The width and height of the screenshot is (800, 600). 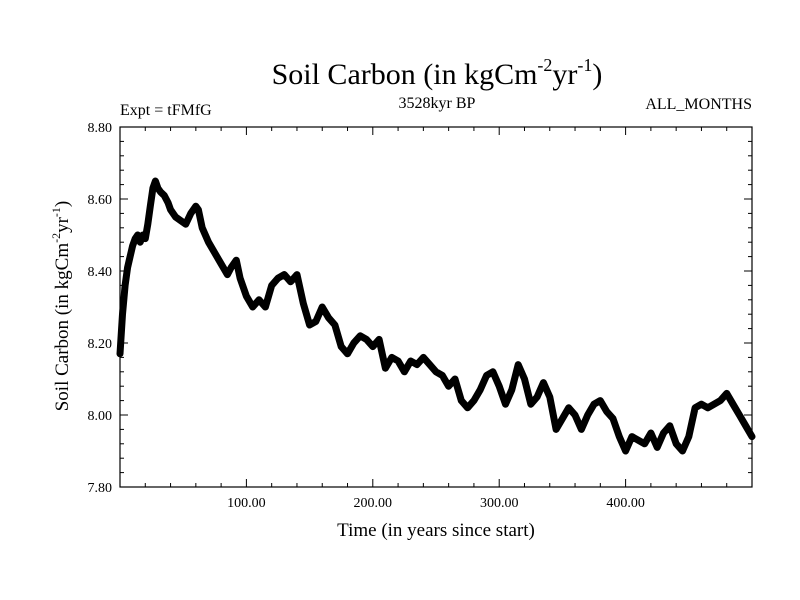 What do you see at coordinates (100, 200) in the screenshot?
I see `y-tick-label: 8.60` at bounding box center [100, 200].